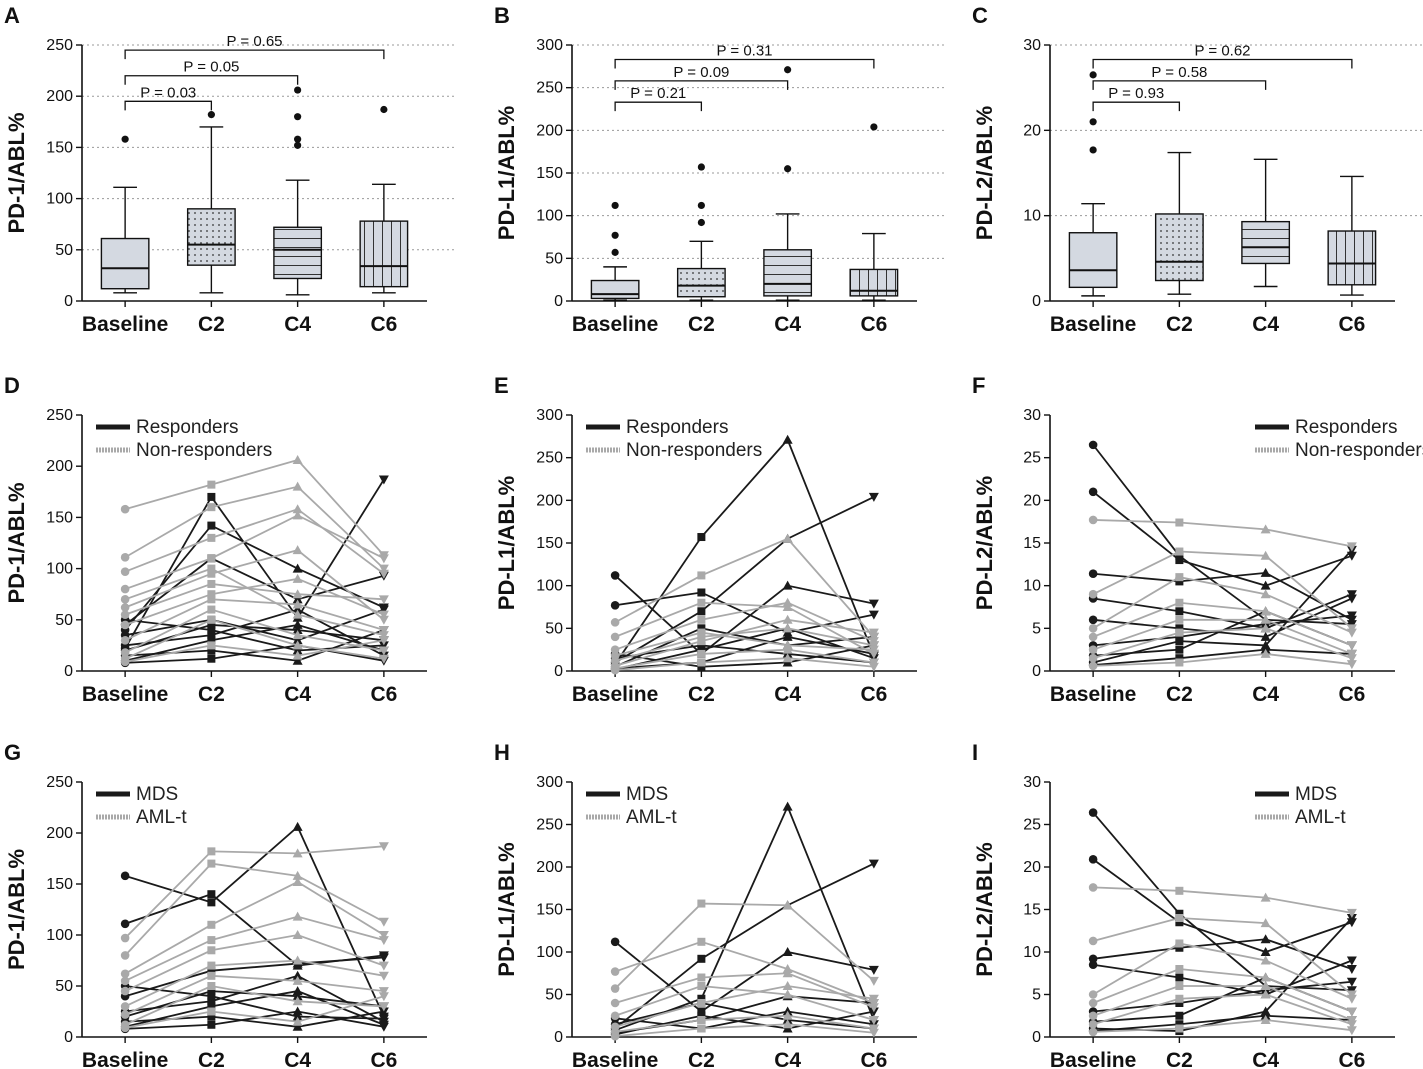  Describe the element at coordinates (16, 909) in the screenshot. I see `y-axis-label: PD-1/ABL%` at that location.